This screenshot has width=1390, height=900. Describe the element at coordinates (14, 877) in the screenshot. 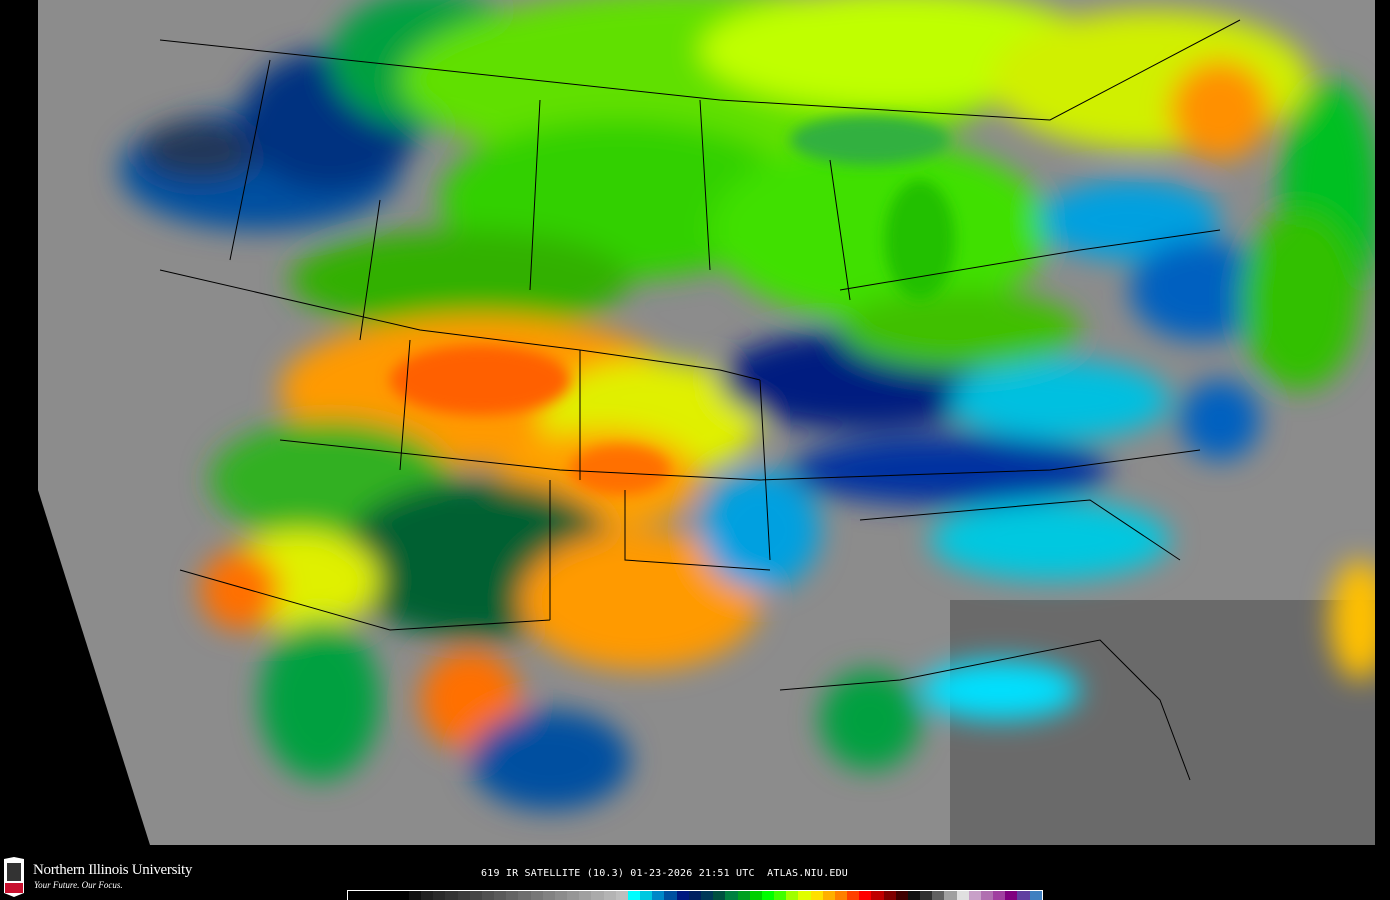

I see `niu-logo` at that location.